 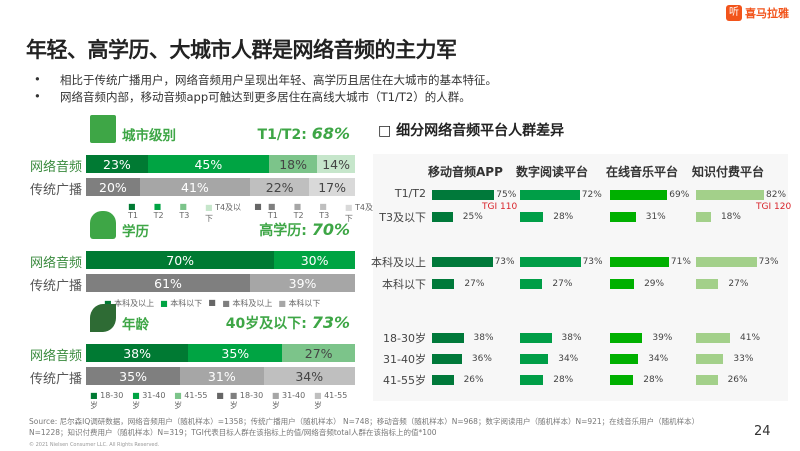 I want to click on bar-segment: 70%, so click(x=180, y=260).